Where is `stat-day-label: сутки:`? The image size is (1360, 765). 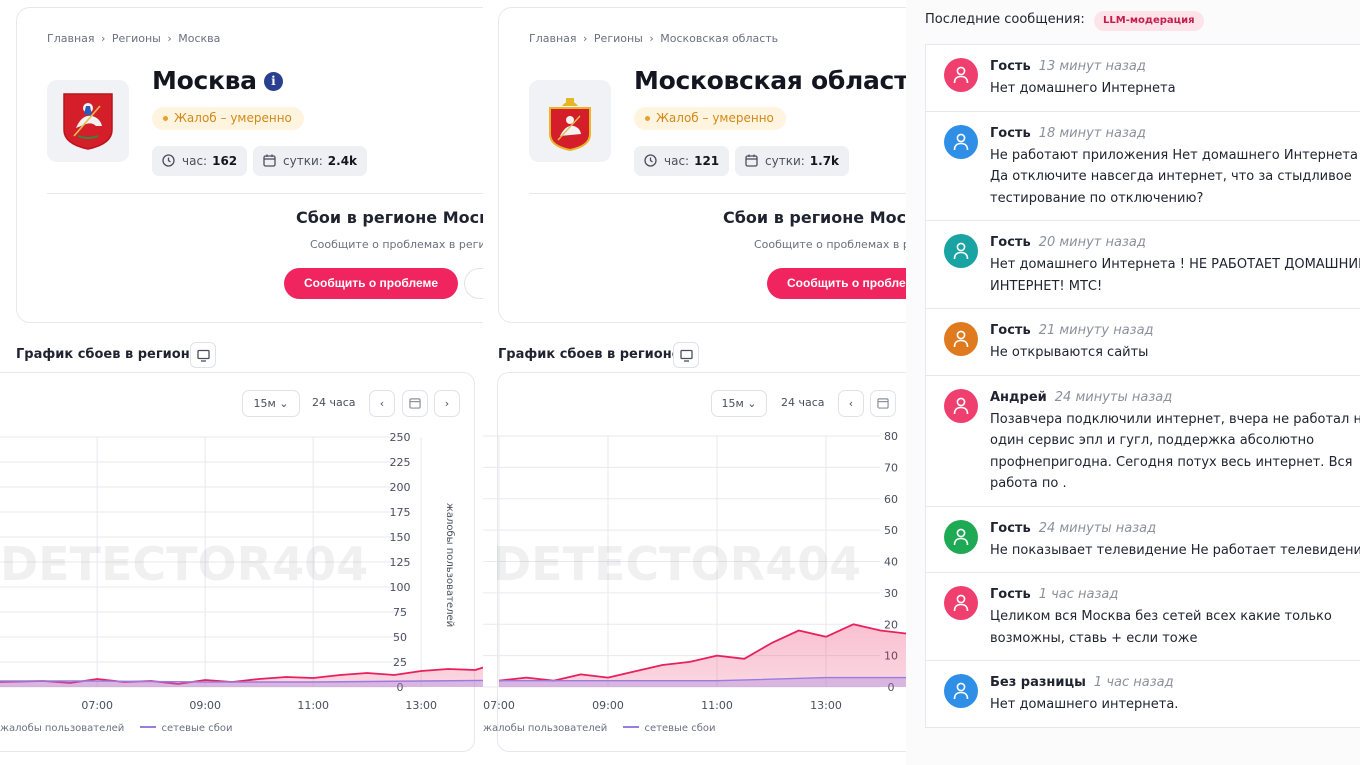 stat-day-label: сутки: is located at coordinates (785, 161).